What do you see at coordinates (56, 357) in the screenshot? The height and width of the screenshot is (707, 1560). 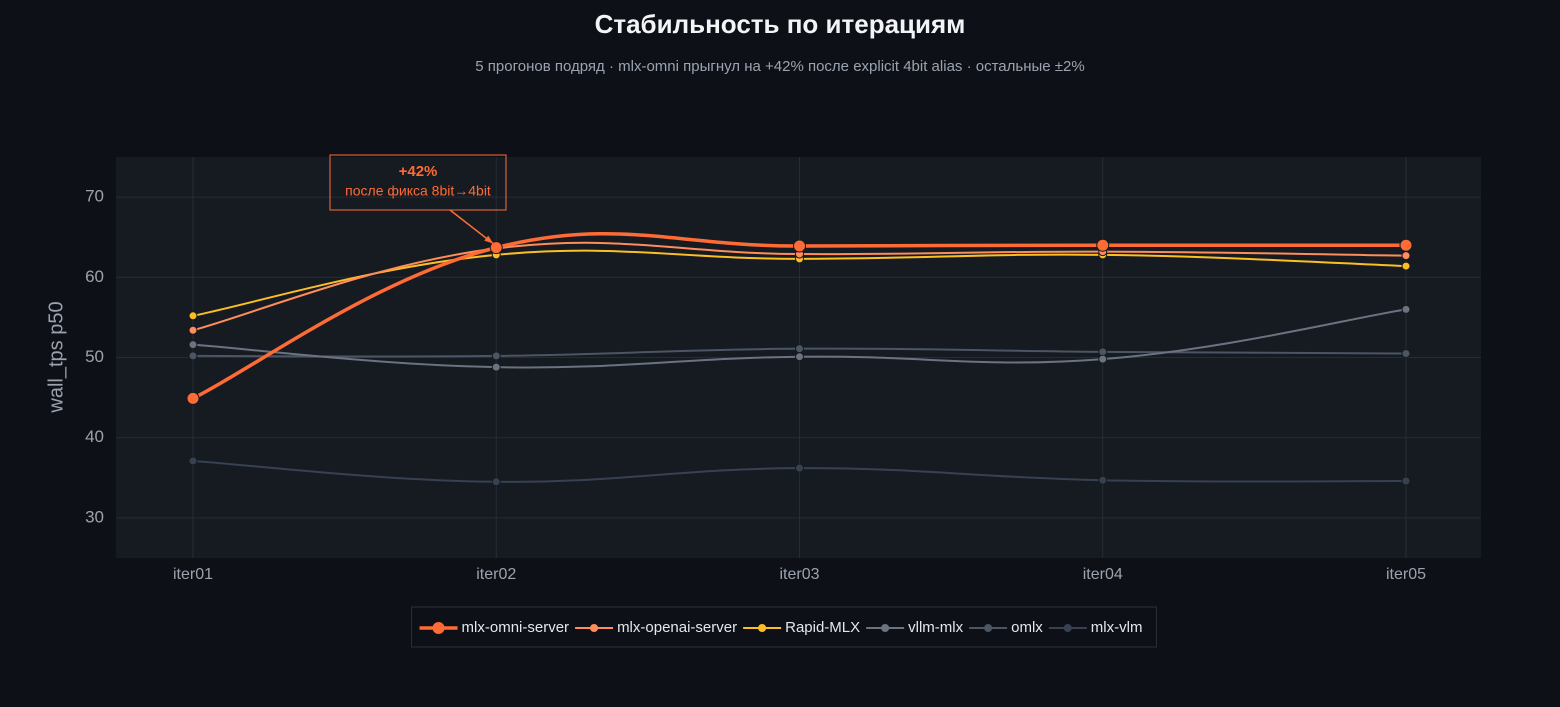 I see `y-axis-label: wall_tps p50` at bounding box center [56, 357].